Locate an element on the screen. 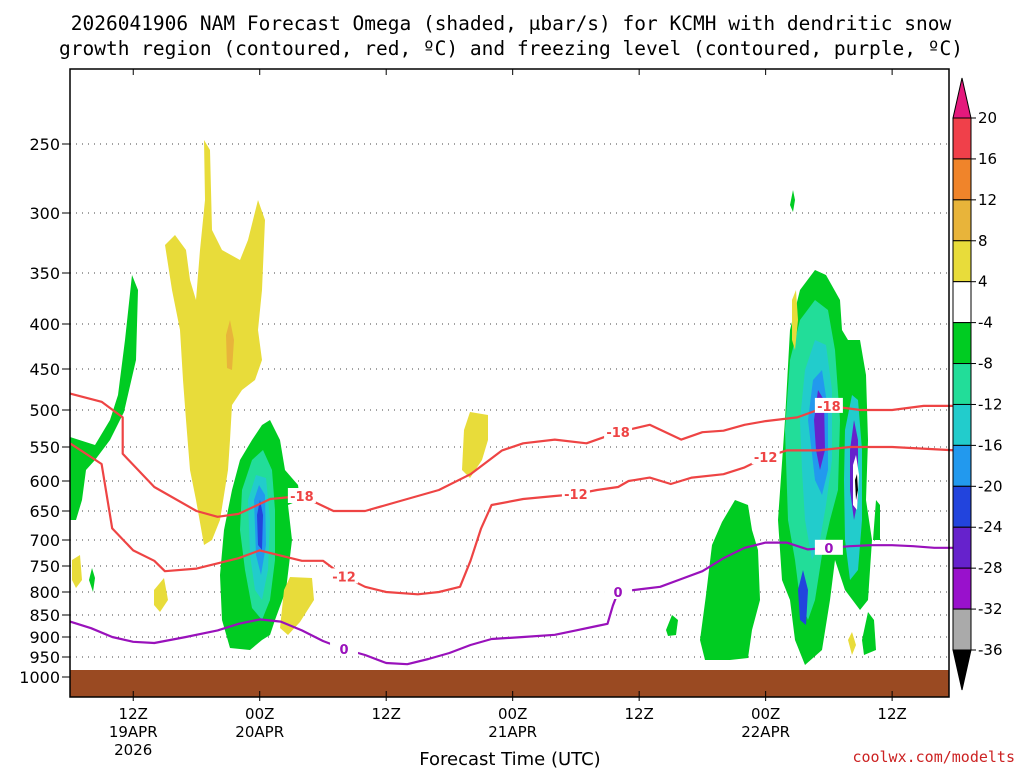 The width and height of the screenshot is (1024, 768). colorbar-label-5: -4 is located at coordinates (985, 323).